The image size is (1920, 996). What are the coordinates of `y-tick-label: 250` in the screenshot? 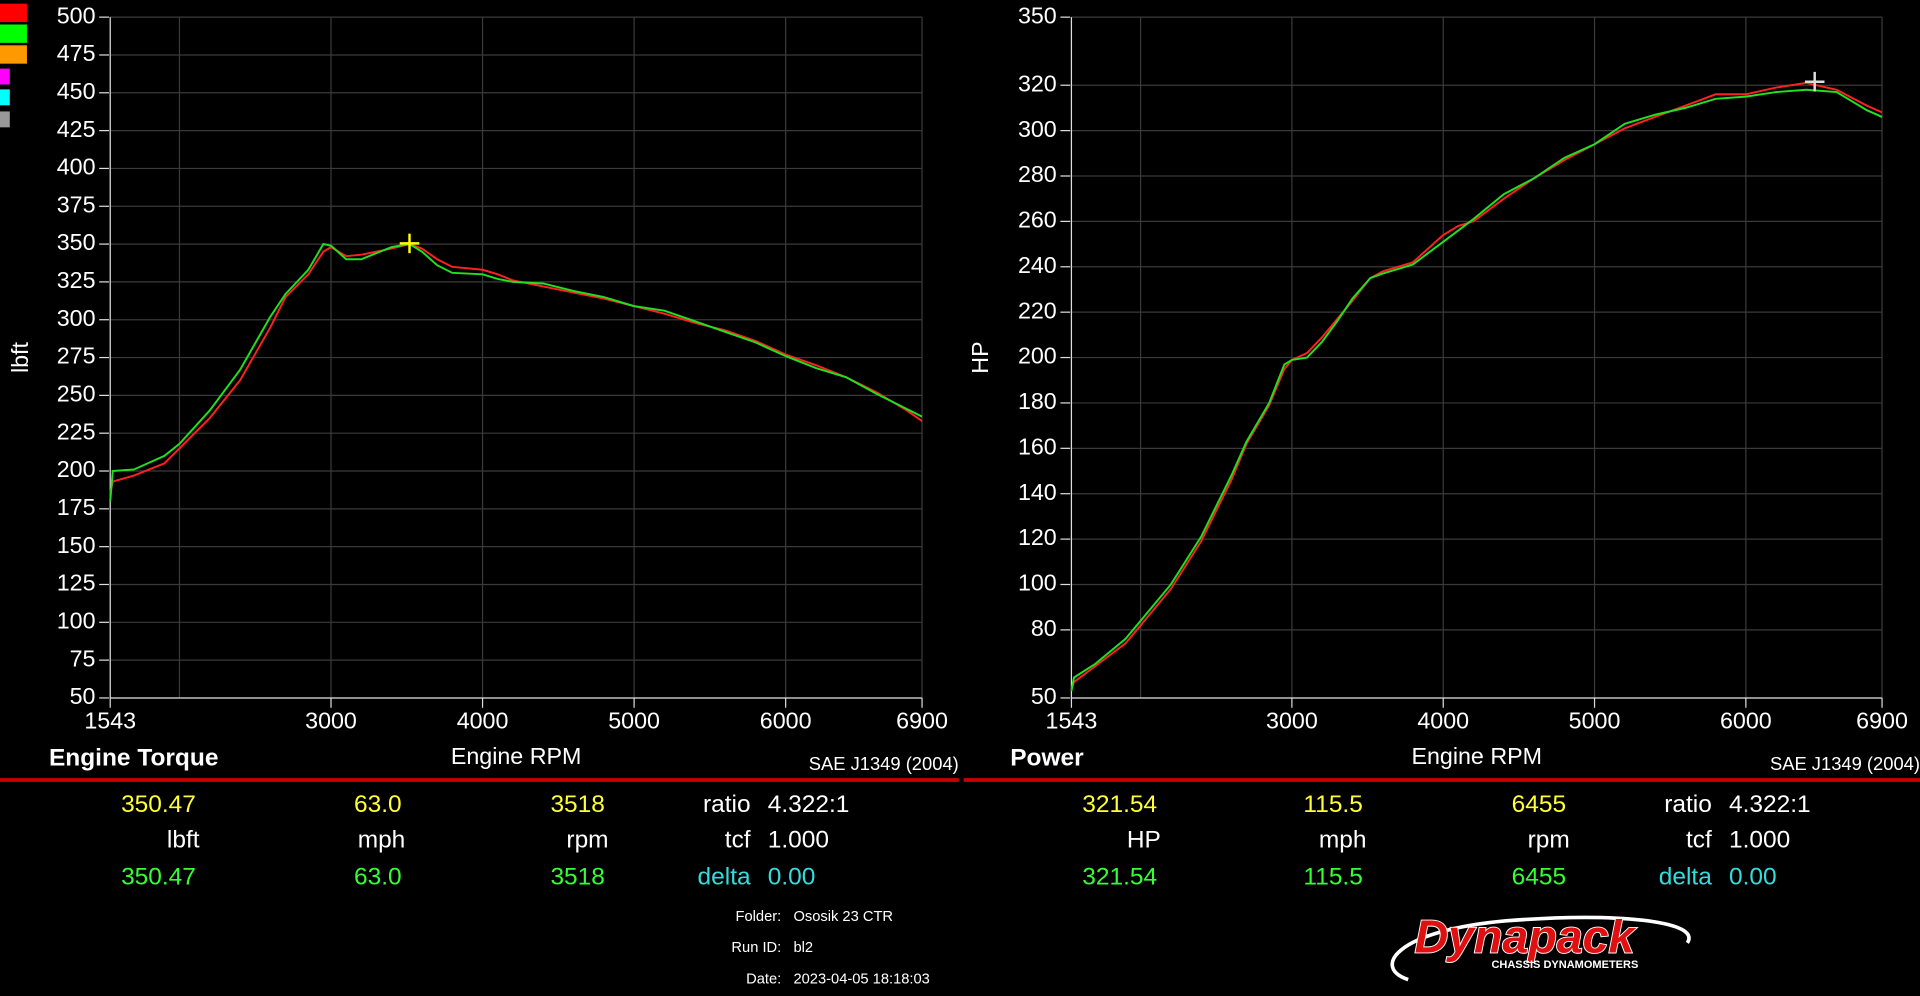 It's located at (76, 394).